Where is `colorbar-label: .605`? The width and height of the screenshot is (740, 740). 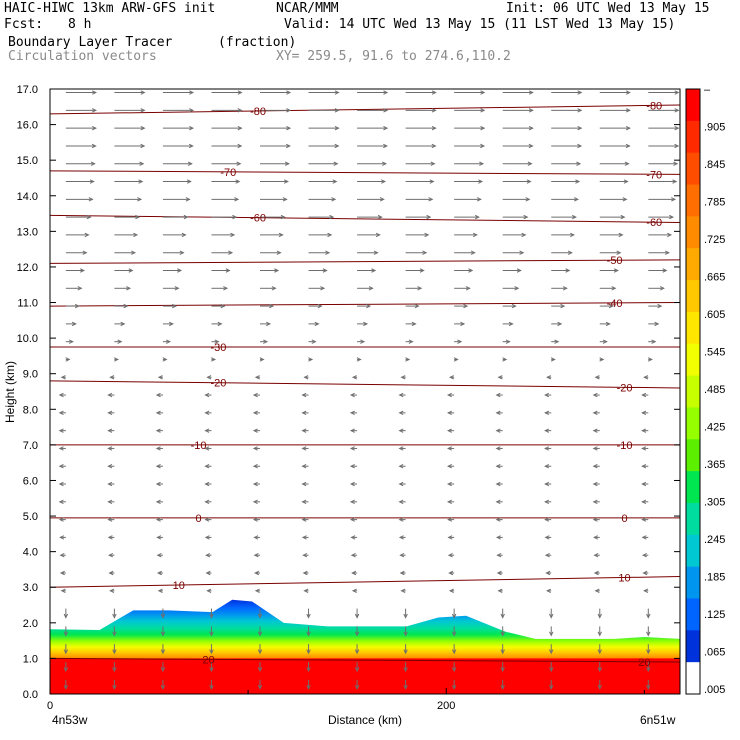 colorbar-label: .605 is located at coordinates (714, 315).